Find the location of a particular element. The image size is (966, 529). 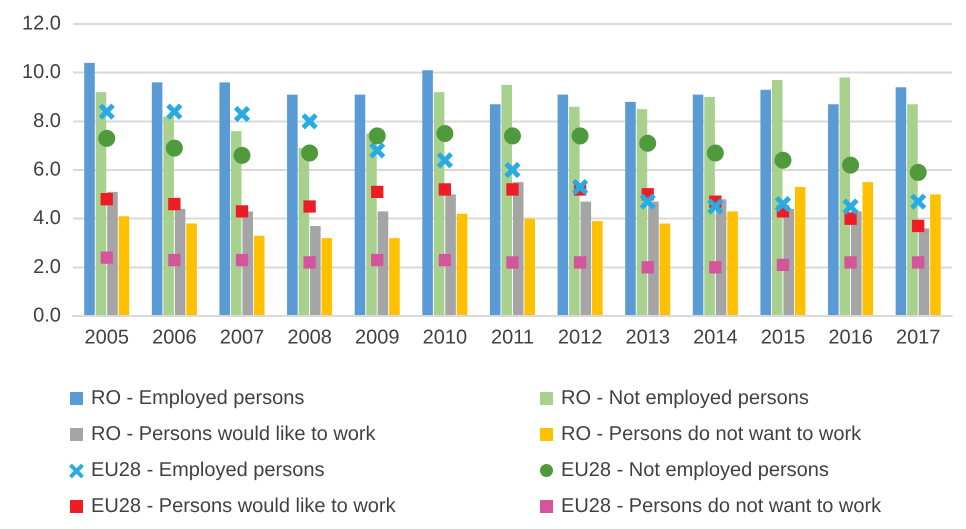

legend-label: RO - Not employed persons is located at coordinates (685, 398).